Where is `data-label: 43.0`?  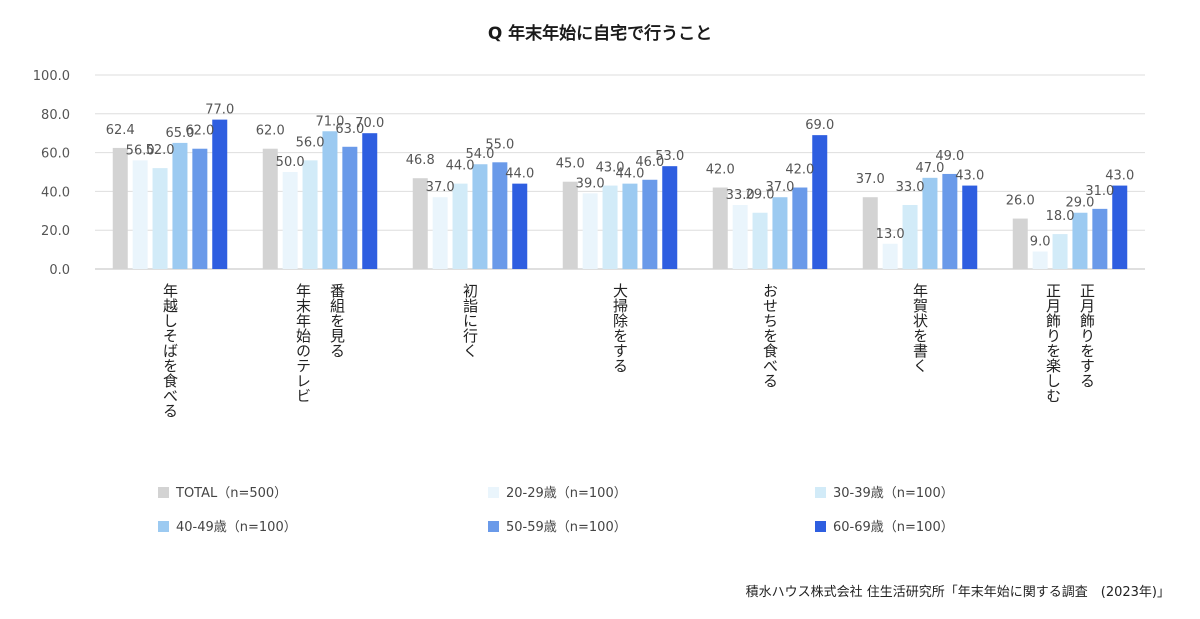 data-label: 43.0 is located at coordinates (969, 176).